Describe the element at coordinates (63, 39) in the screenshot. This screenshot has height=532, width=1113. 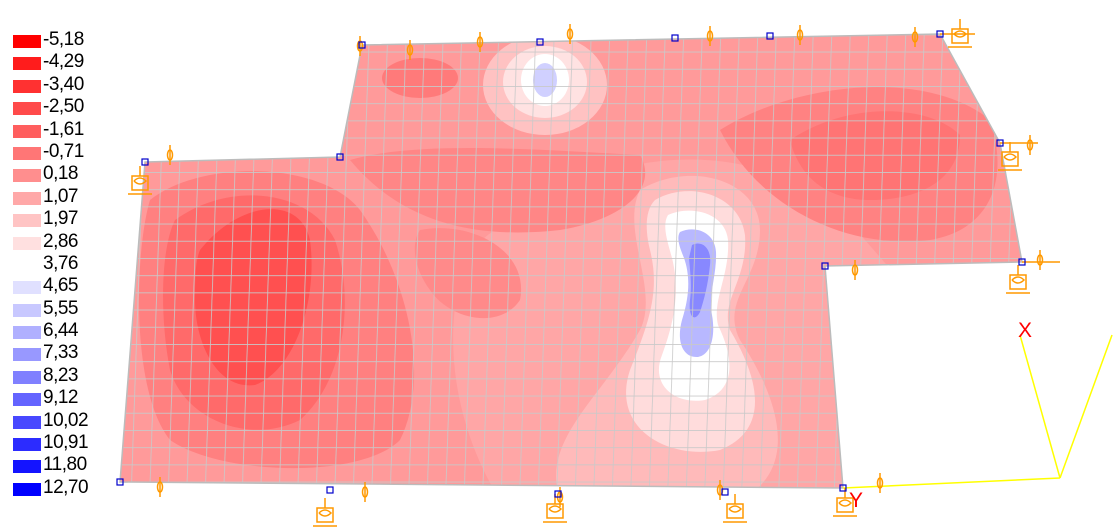
I see `legend-label: -5,18` at that location.